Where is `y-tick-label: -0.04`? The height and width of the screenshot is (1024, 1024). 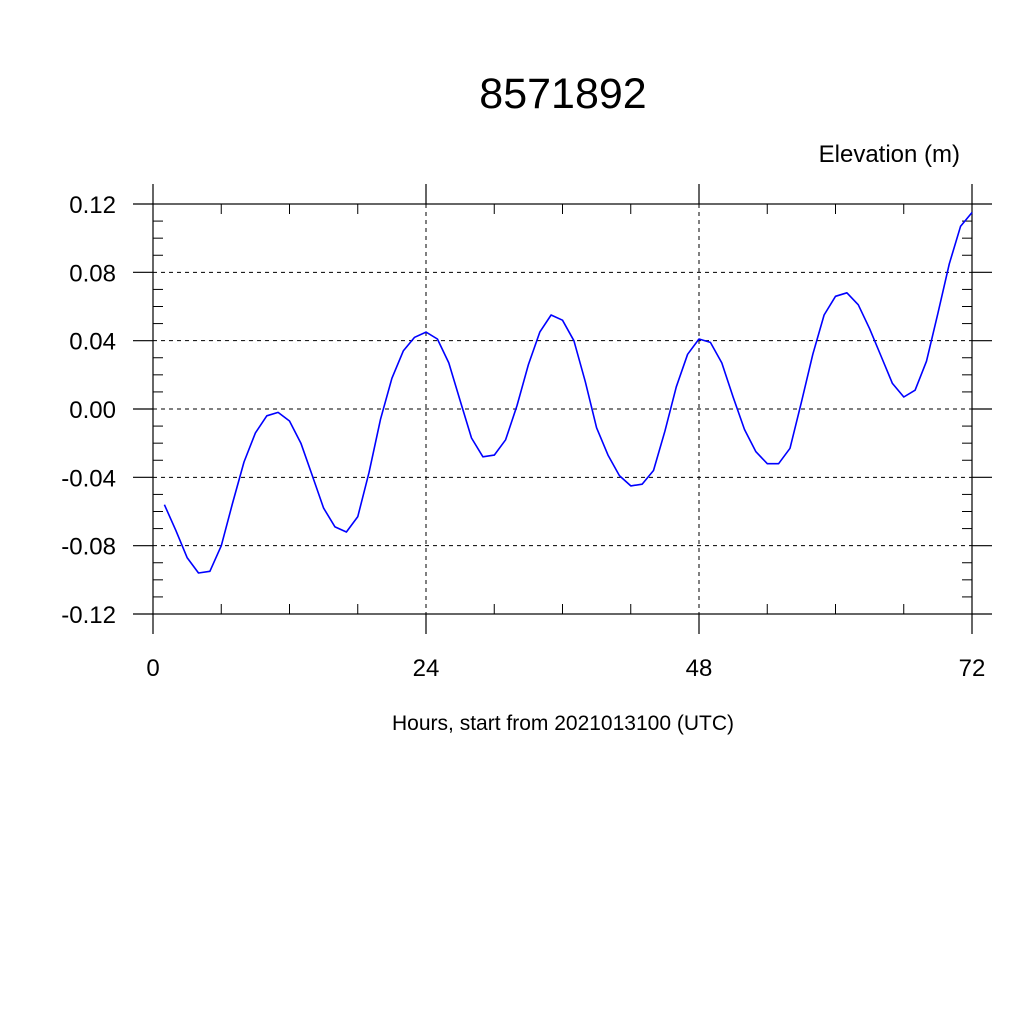
y-tick-label: -0.04 is located at coordinates (88, 478).